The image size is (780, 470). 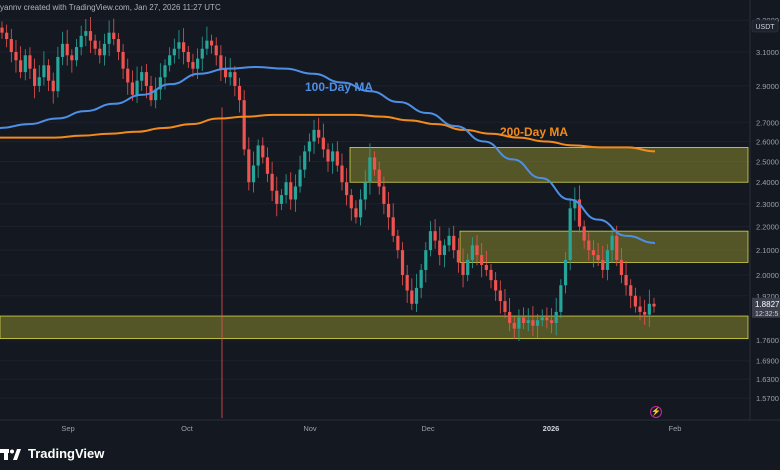 I want to click on ma200-line, so click(x=328, y=133).